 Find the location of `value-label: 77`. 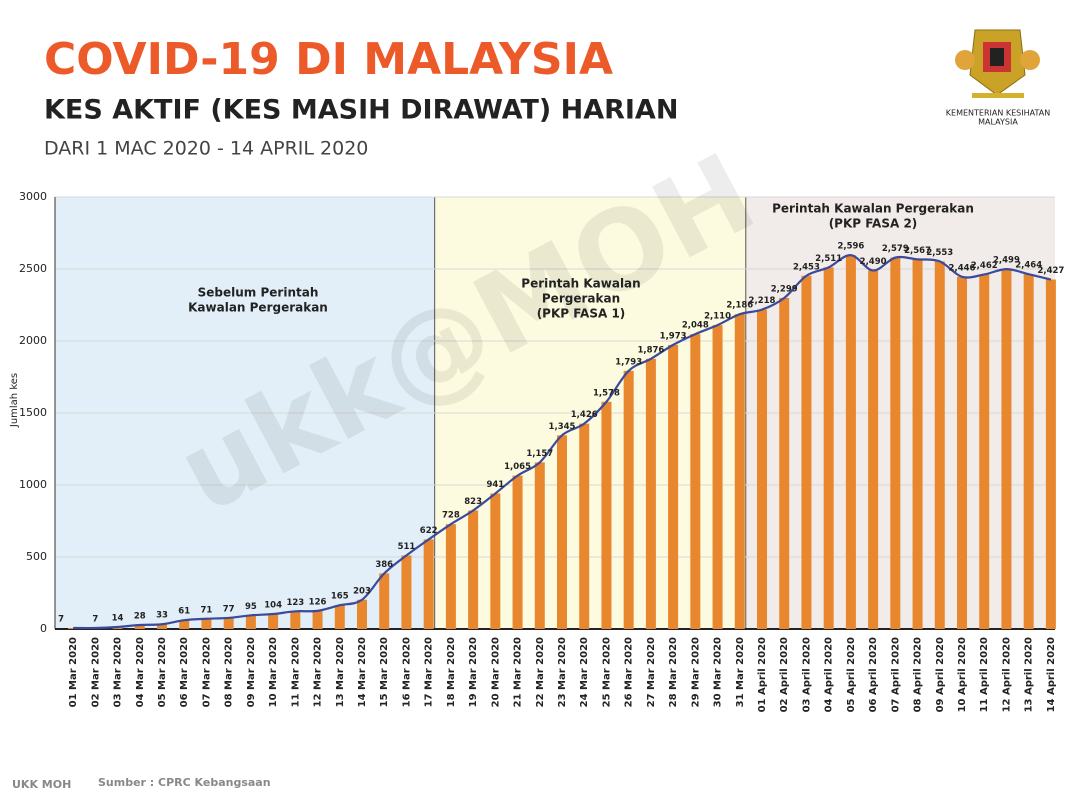

value-label: 77 is located at coordinates (229, 609).